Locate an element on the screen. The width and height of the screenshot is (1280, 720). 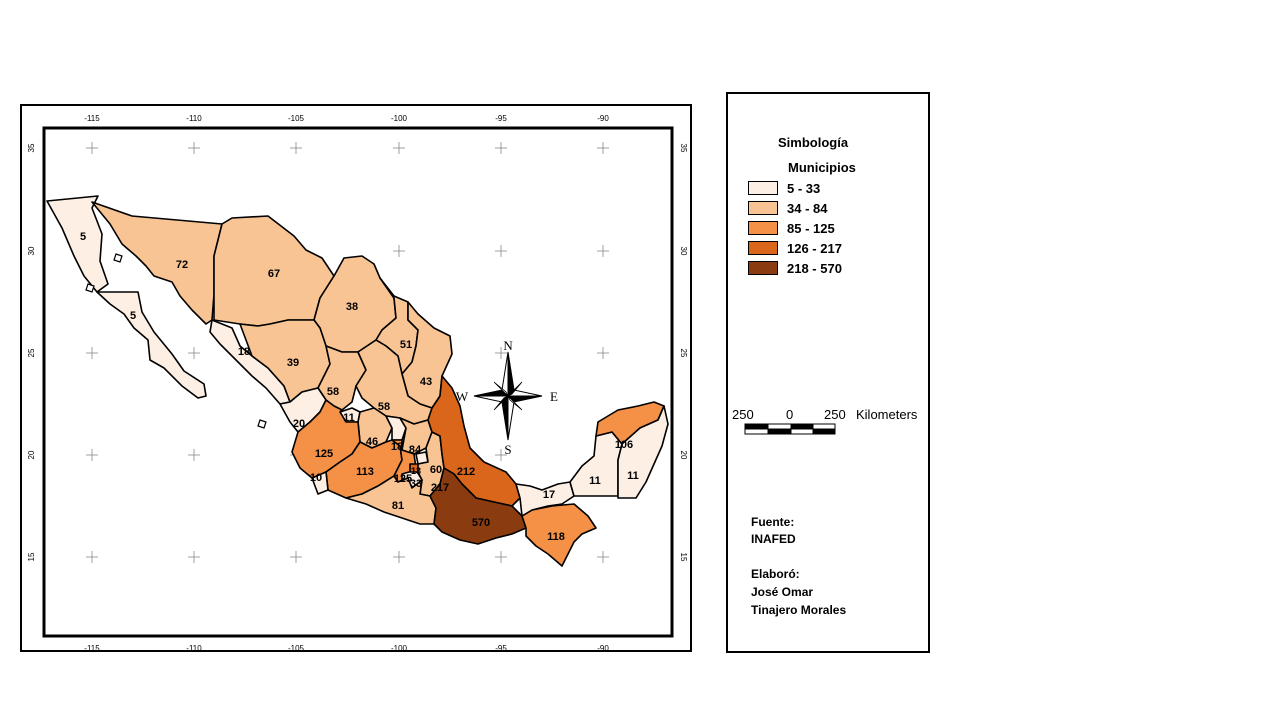
lat-tick-left: 25 is located at coordinates (31, 352).